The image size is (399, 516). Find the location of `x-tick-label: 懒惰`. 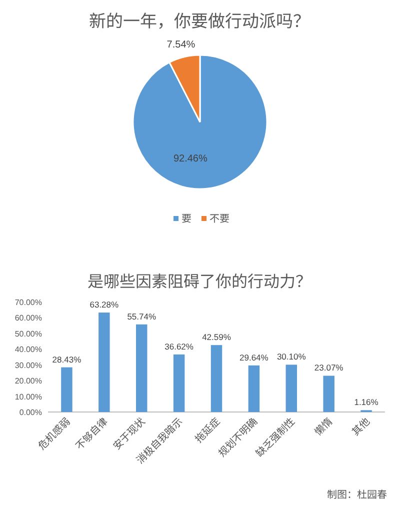

x-tick-label: 懒惰 is located at coordinates (322, 426).